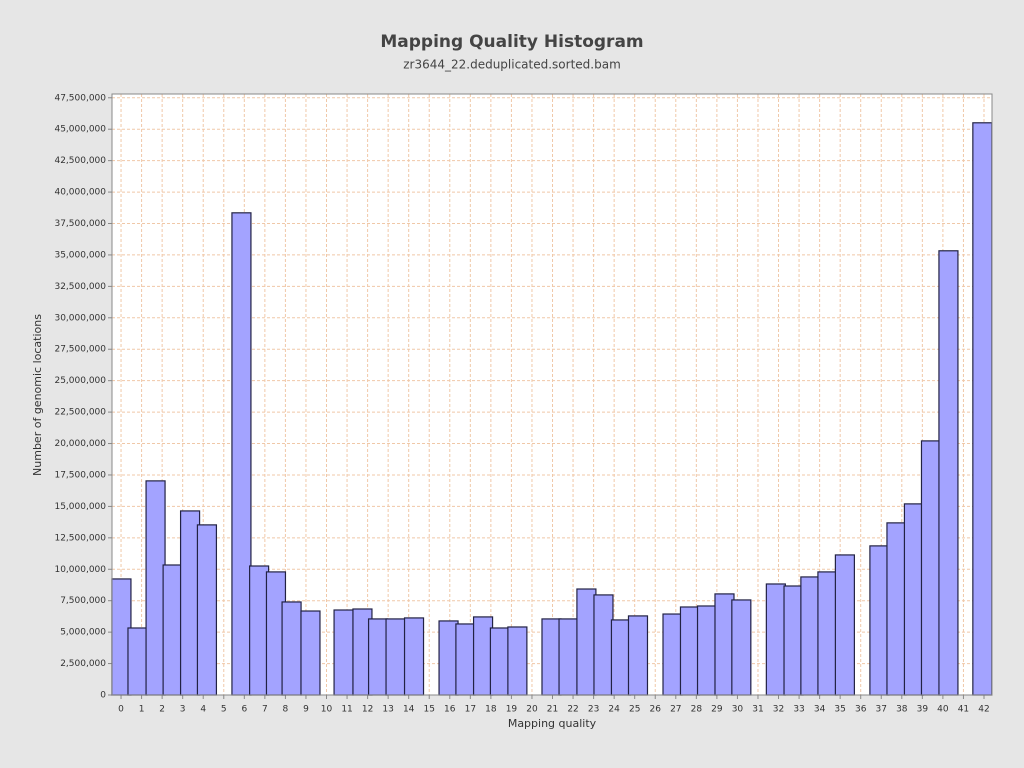 Image resolution: width=1024 pixels, height=768 pixels. Describe the element at coordinates (142, 710) in the screenshot. I see `x-tick-label: 1` at that location.